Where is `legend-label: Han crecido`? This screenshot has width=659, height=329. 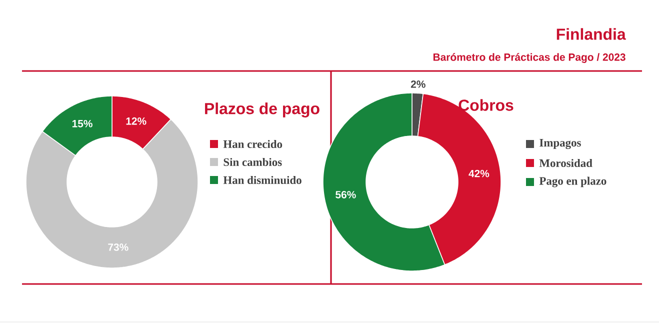
legend-label: Han crecido is located at coordinates (252, 144).